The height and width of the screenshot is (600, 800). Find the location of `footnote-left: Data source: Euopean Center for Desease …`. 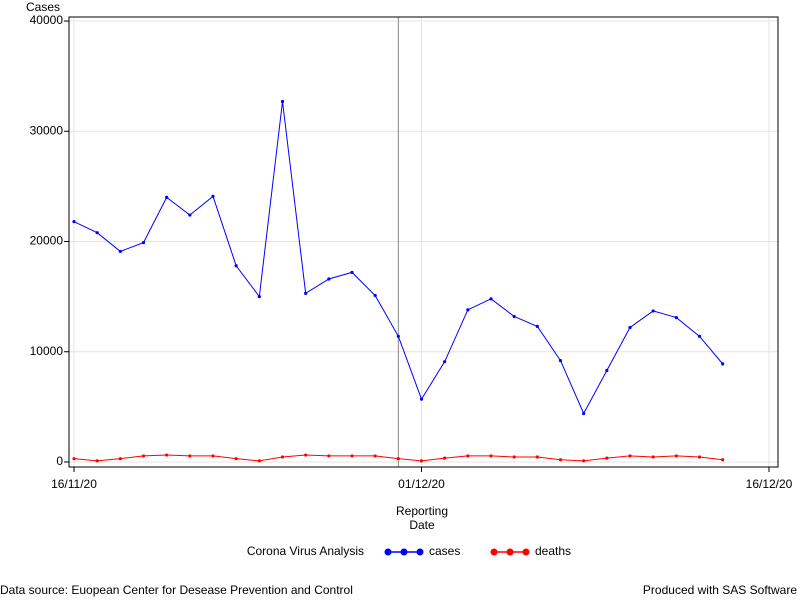

footnote-left: Data source: Euopean Center for Desease … is located at coordinates (176, 590).